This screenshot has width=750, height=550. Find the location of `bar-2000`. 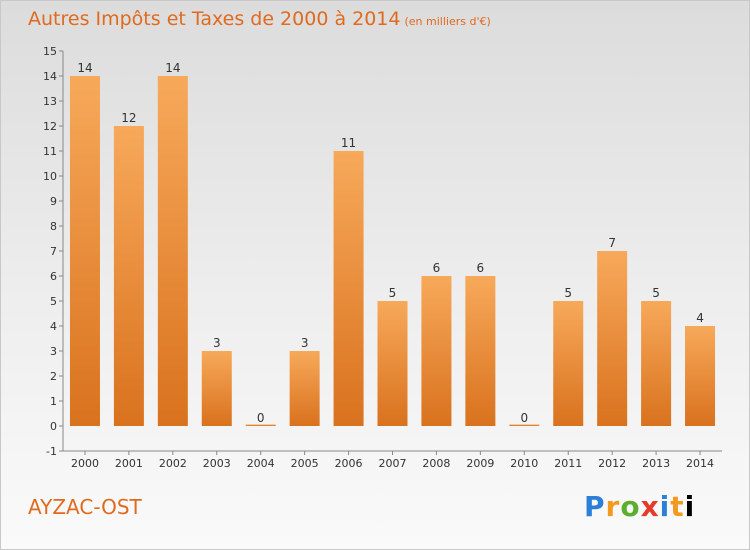

bar-2000 is located at coordinates (84, 251).